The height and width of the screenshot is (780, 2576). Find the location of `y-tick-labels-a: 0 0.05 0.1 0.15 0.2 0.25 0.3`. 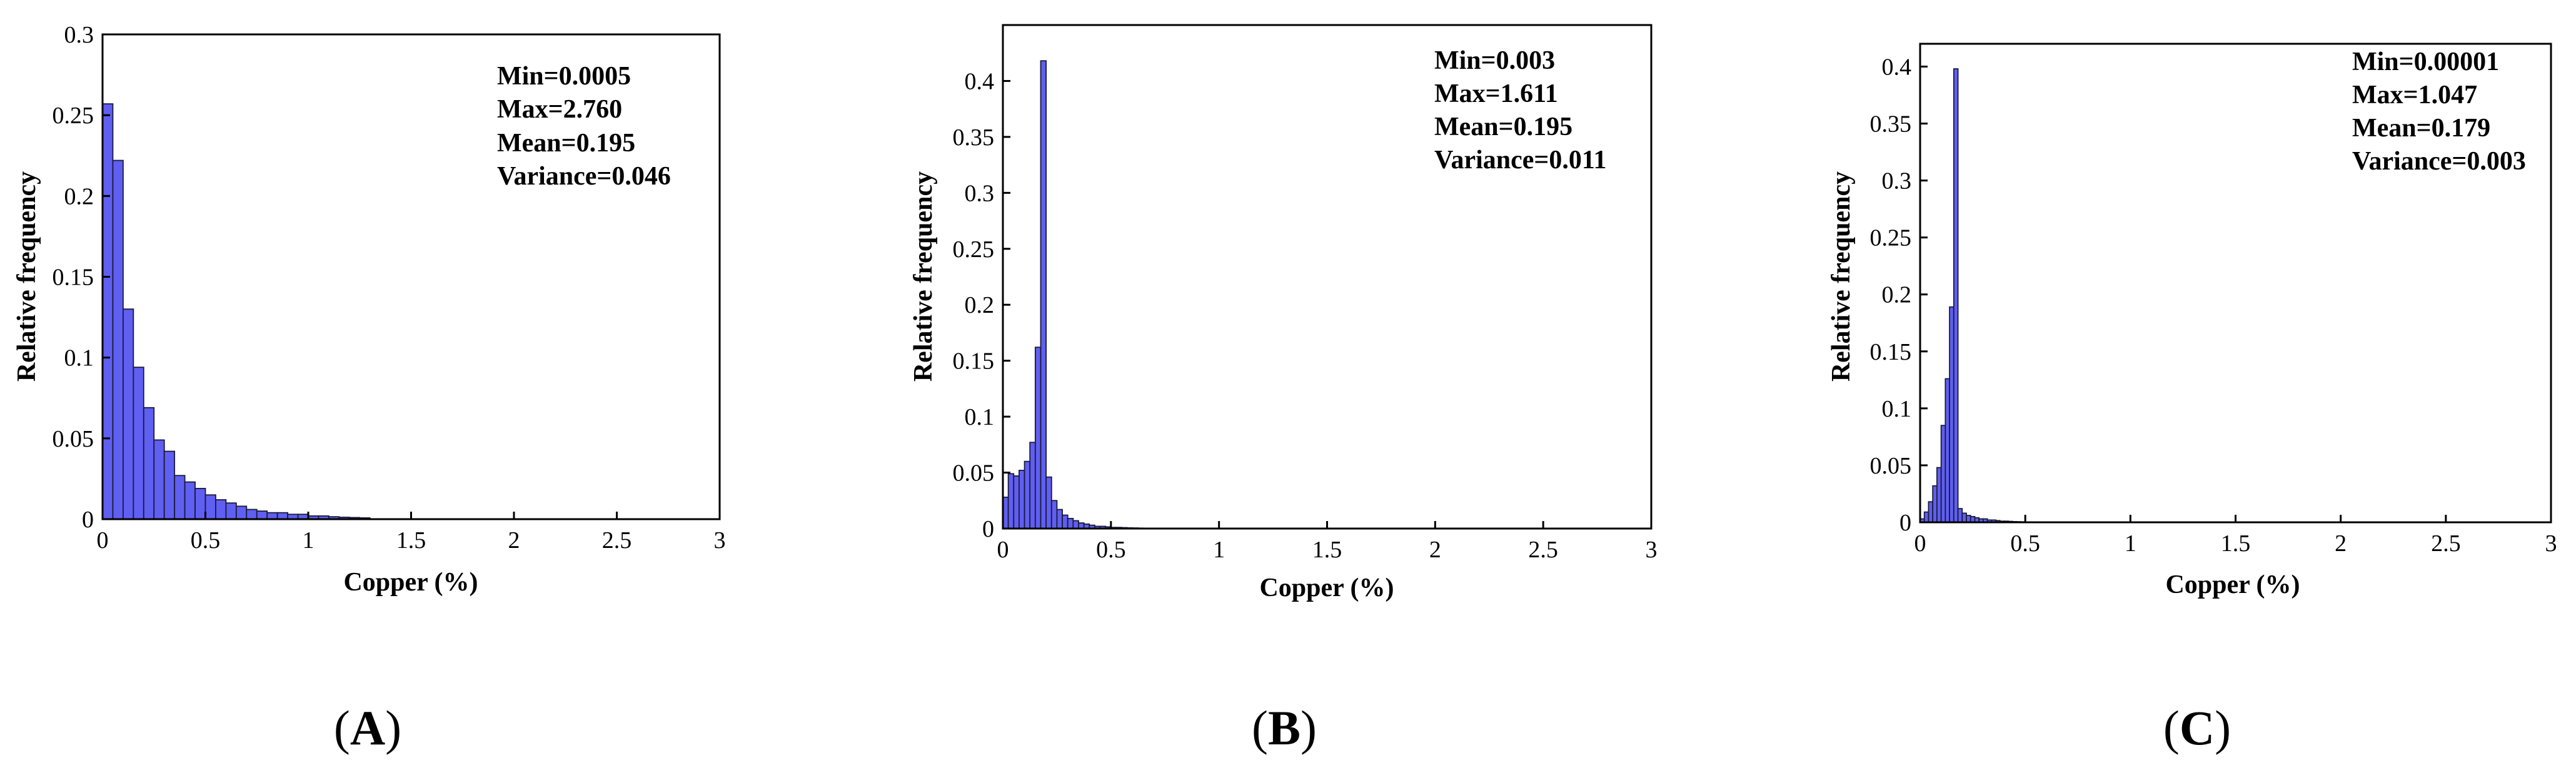

y-tick-labels-a: 0 0.05 0.1 0.15 0.2 0.25 0.3 is located at coordinates (73, 277).